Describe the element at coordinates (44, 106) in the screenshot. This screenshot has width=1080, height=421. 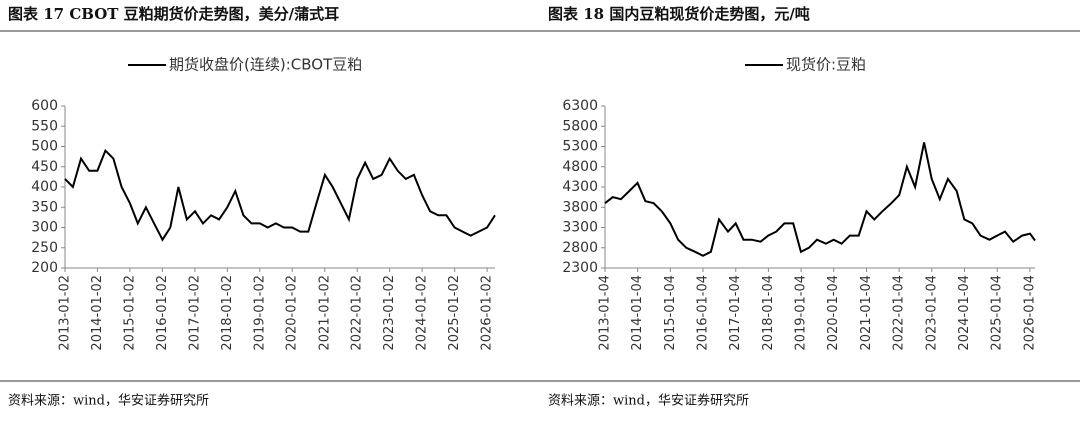
I see `y-tick-label: 600` at that location.